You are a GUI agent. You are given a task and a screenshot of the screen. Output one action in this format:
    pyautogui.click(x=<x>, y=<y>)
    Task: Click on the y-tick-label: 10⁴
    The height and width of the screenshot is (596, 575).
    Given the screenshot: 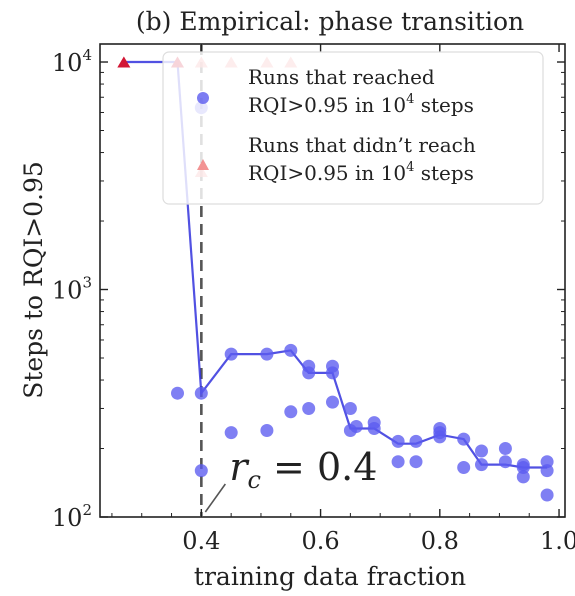 What is the action you would take?
    pyautogui.click(x=72, y=61)
    